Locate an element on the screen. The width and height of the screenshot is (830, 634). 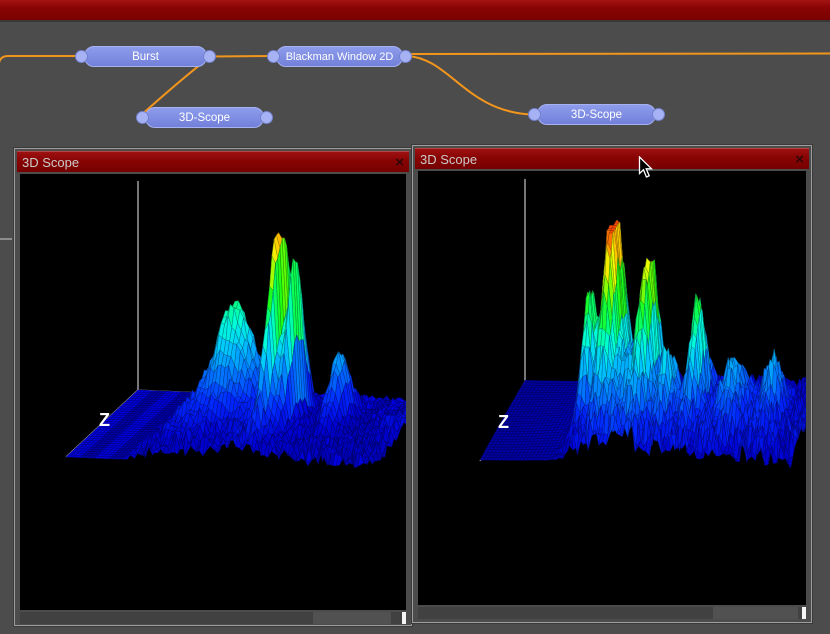
node-blackman-window-2d: Blackman Window 2D is located at coordinates (339, 56).